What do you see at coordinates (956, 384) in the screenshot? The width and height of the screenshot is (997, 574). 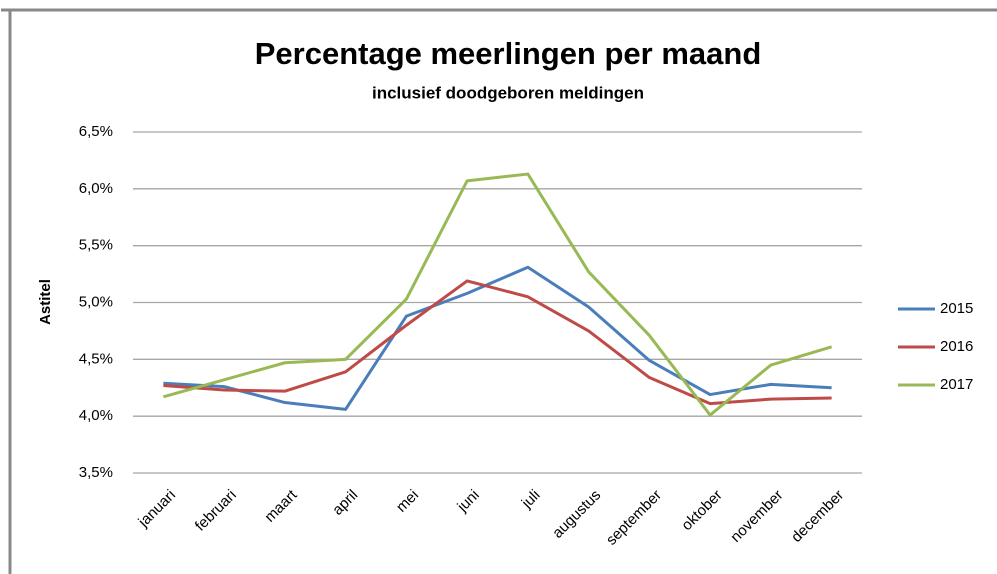 I see `legend-label: 2017` at bounding box center [956, 384].